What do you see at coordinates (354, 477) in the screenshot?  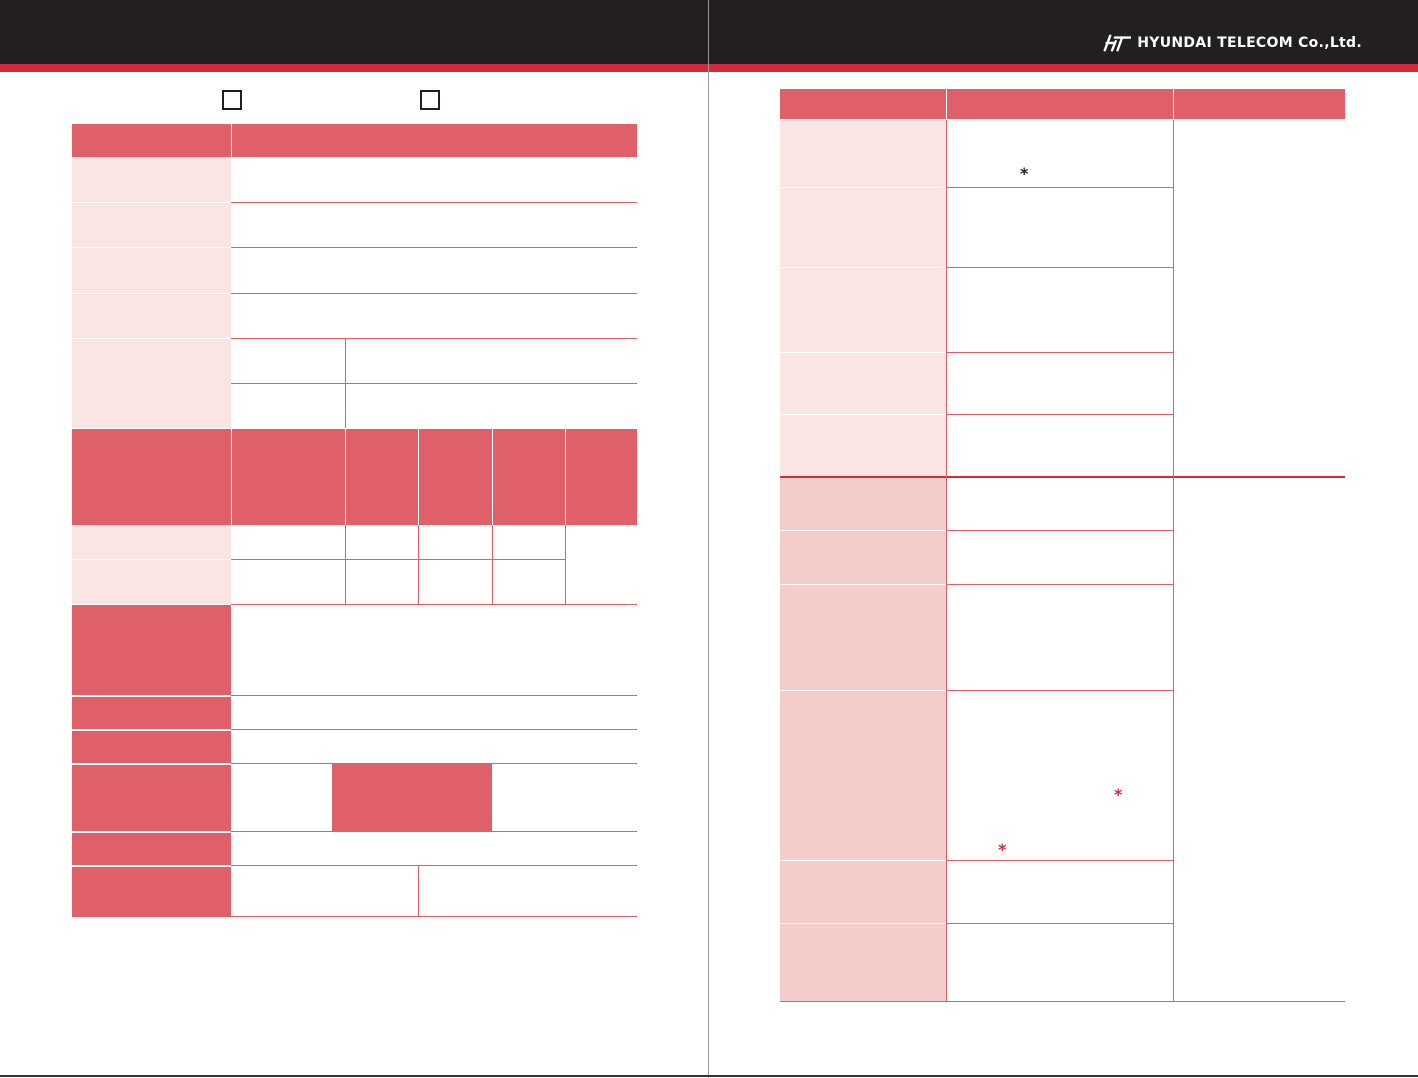 I see `section-header-row` at bounding box center [354, 477].